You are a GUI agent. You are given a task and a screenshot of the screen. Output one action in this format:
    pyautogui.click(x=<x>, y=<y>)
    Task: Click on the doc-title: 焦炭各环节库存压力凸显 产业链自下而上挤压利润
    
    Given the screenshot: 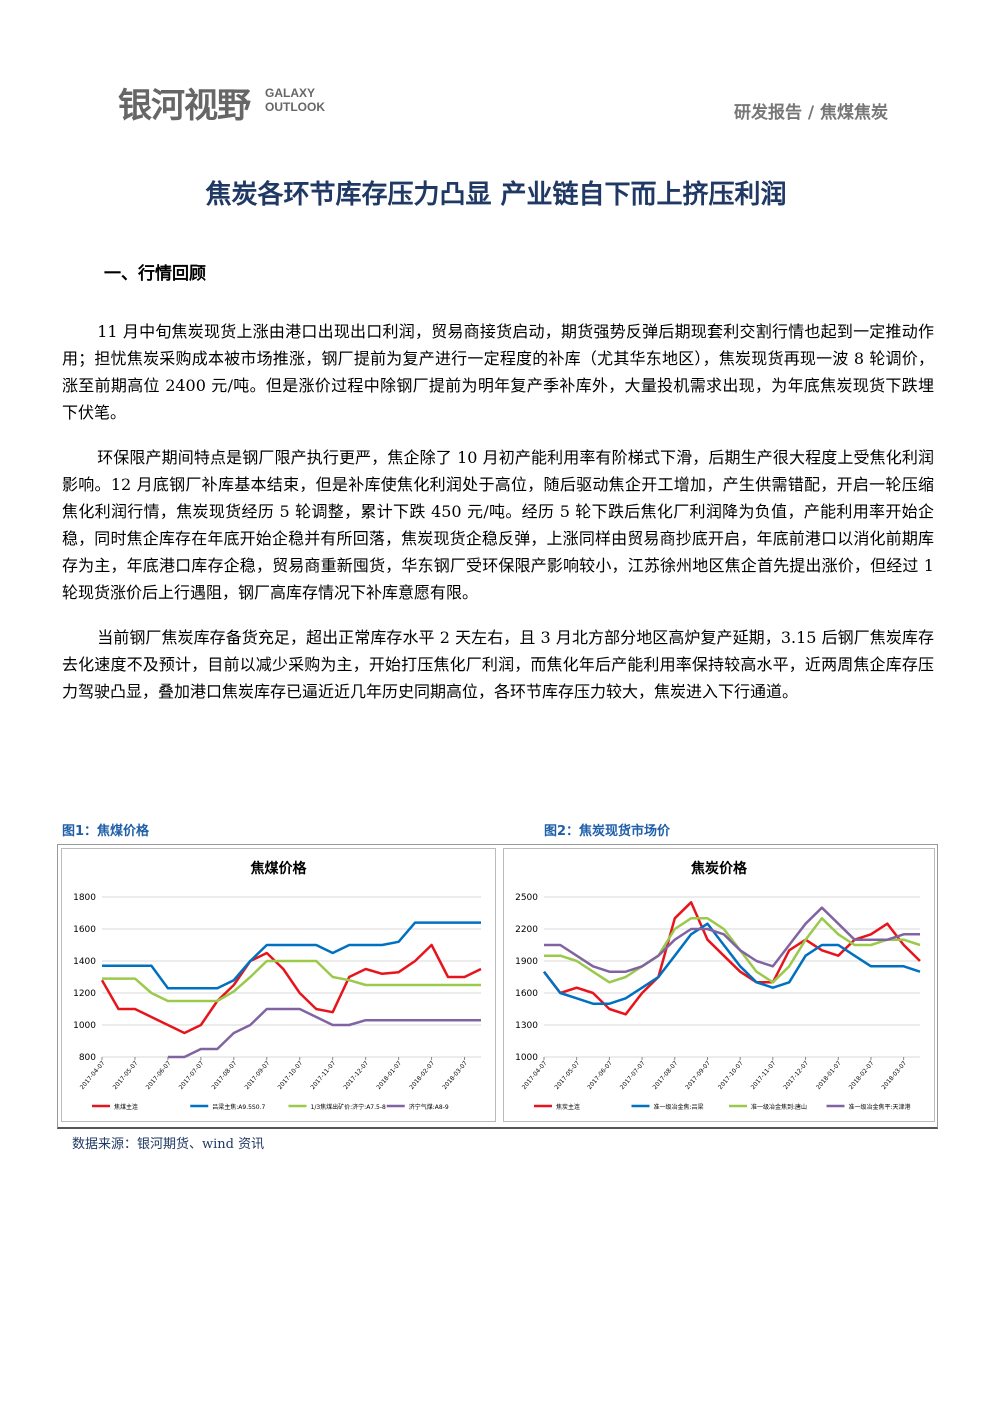 What is the action you would take?
    pyautogui.click(x=496, y=195)
    